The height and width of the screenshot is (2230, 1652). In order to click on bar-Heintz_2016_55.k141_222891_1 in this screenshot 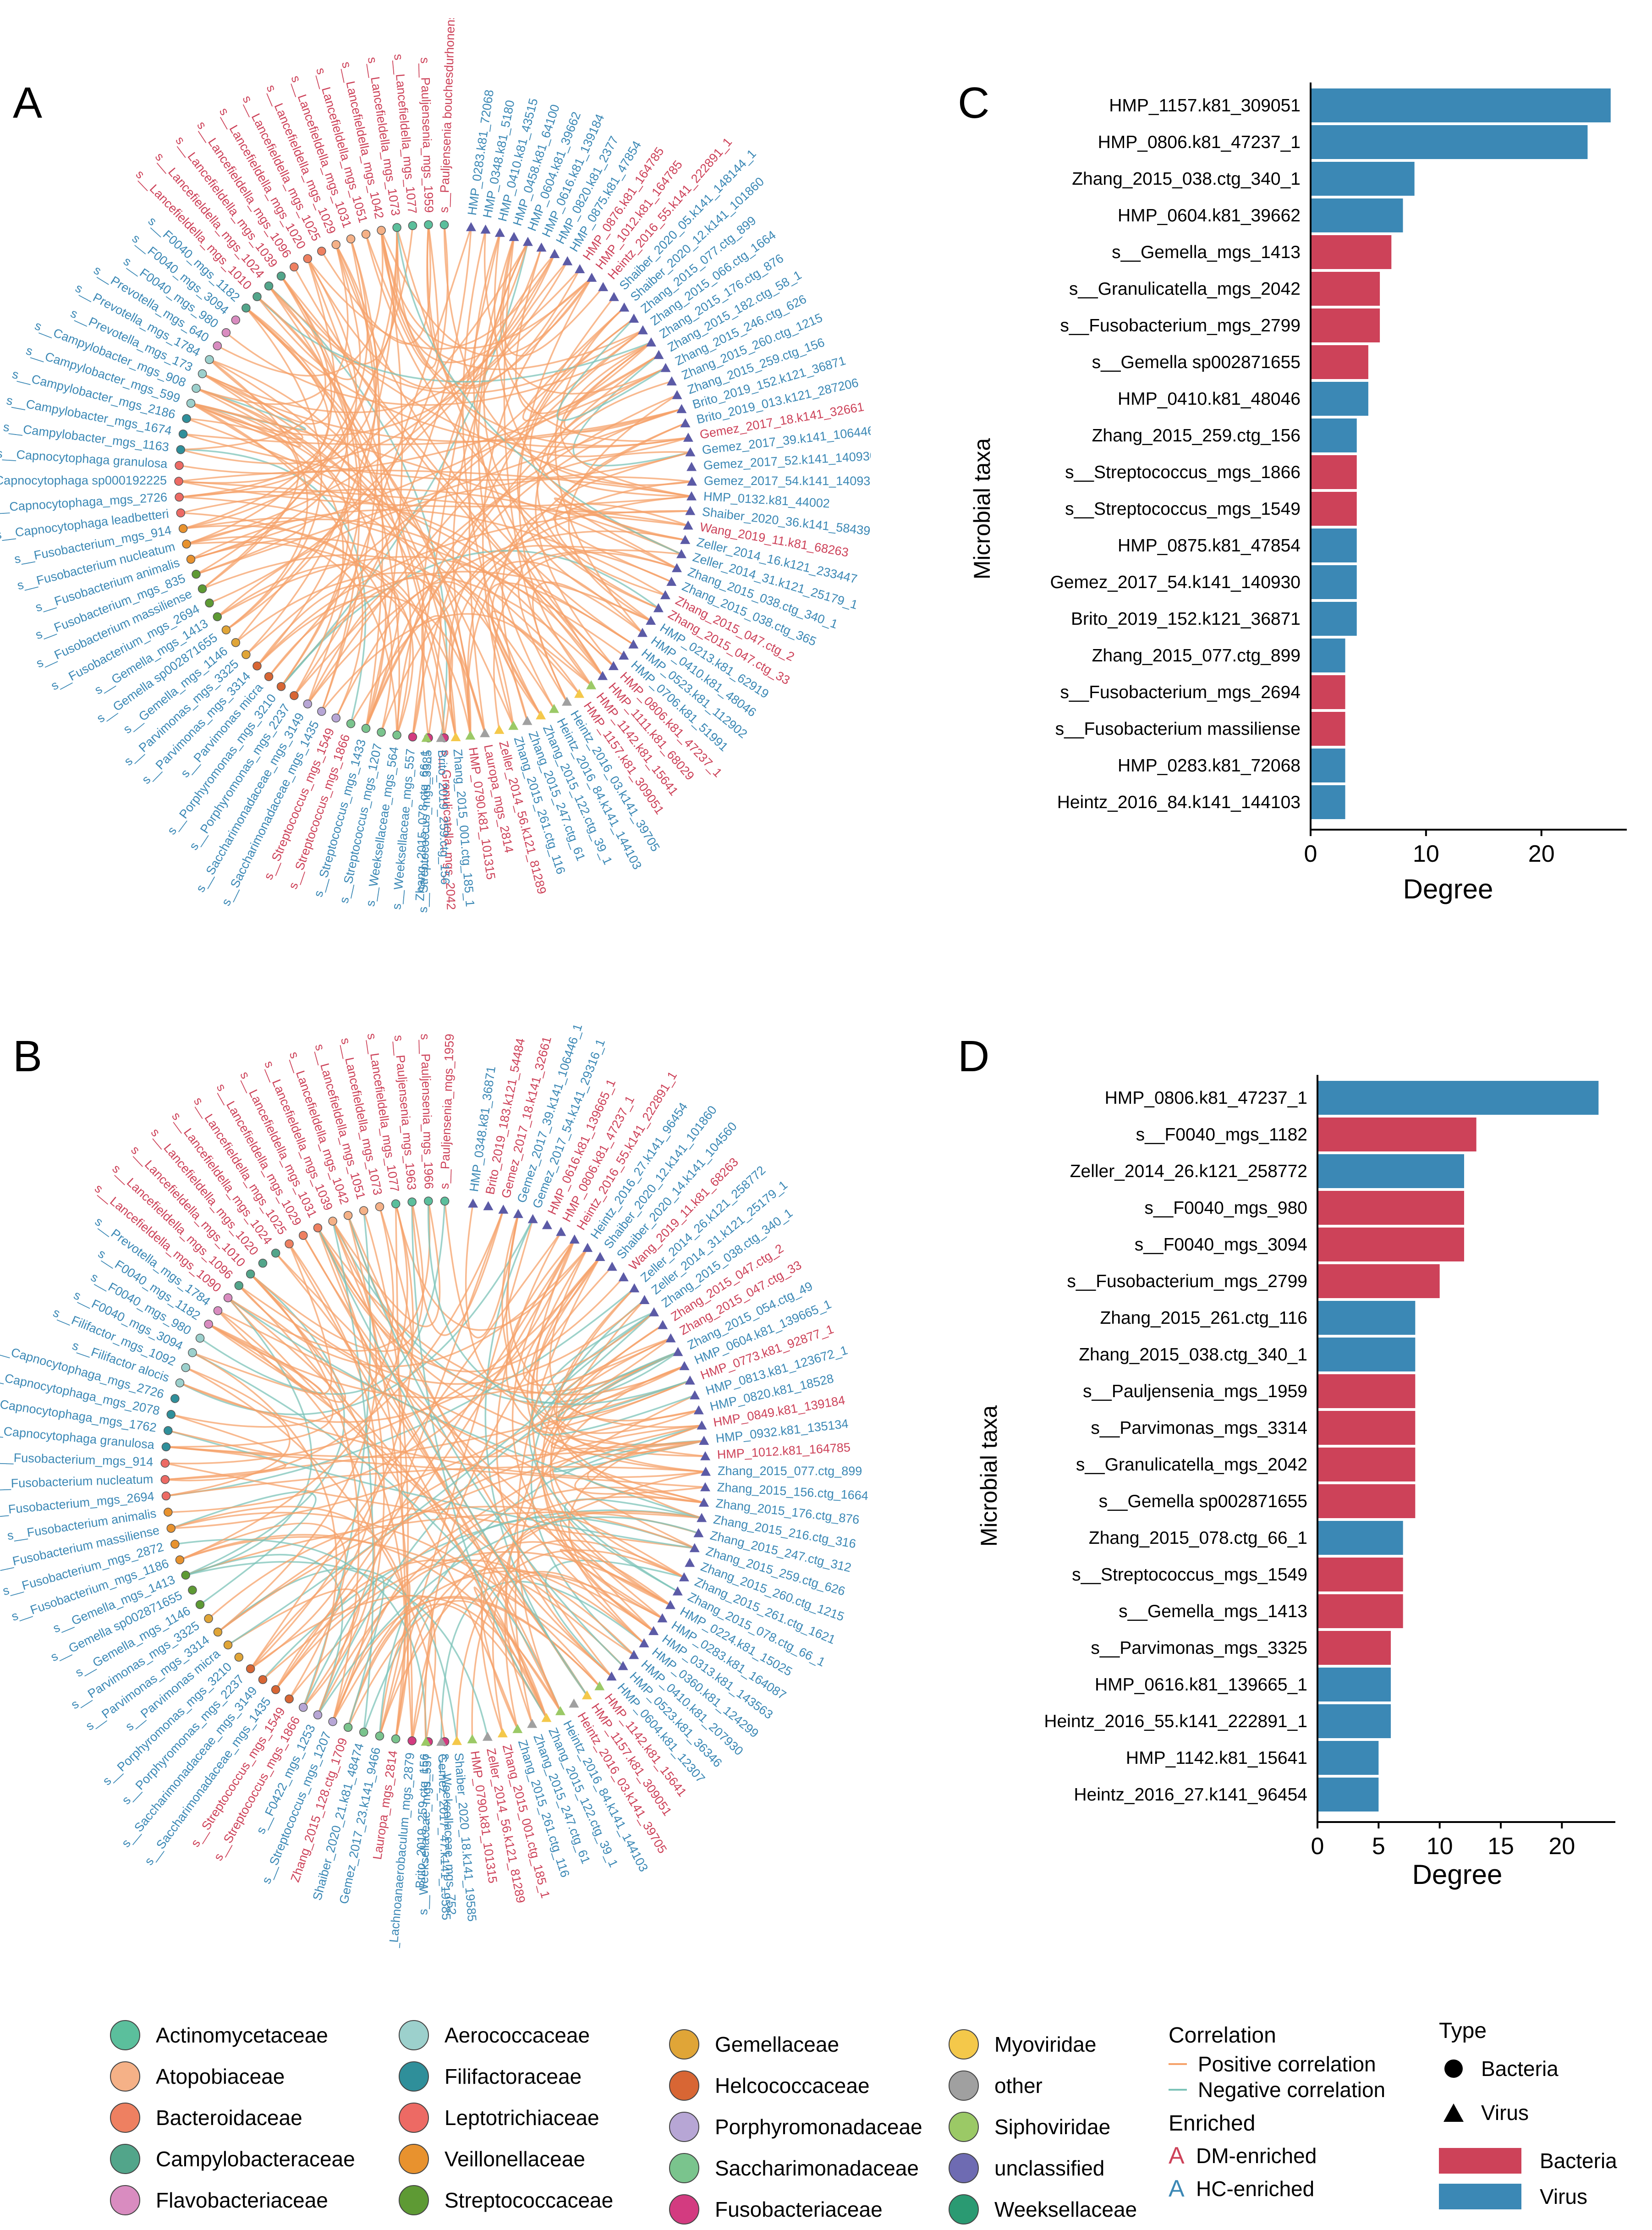, I will do `click(1354, 1721)`.